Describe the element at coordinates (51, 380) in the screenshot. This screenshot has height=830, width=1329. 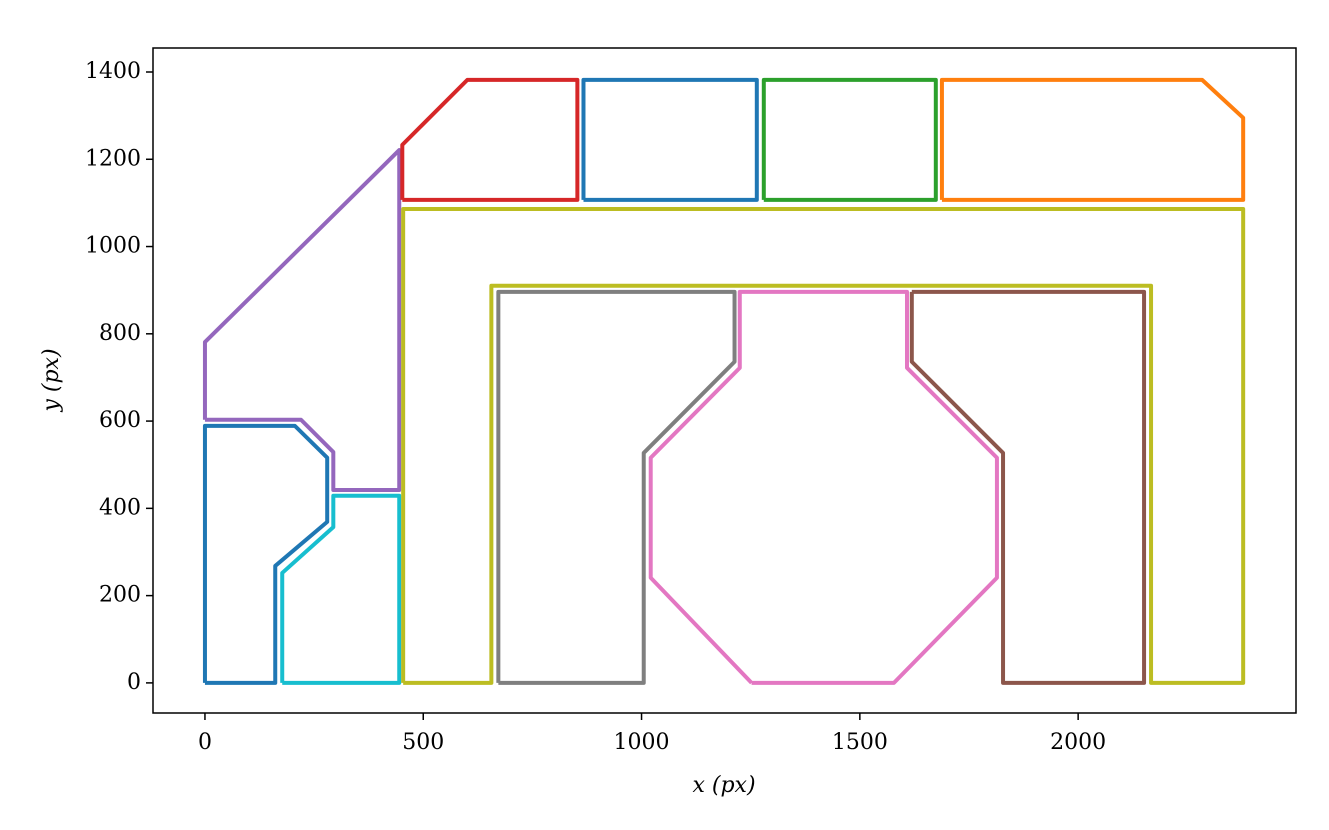
I see `y-axis-label: y (px)` at that location.